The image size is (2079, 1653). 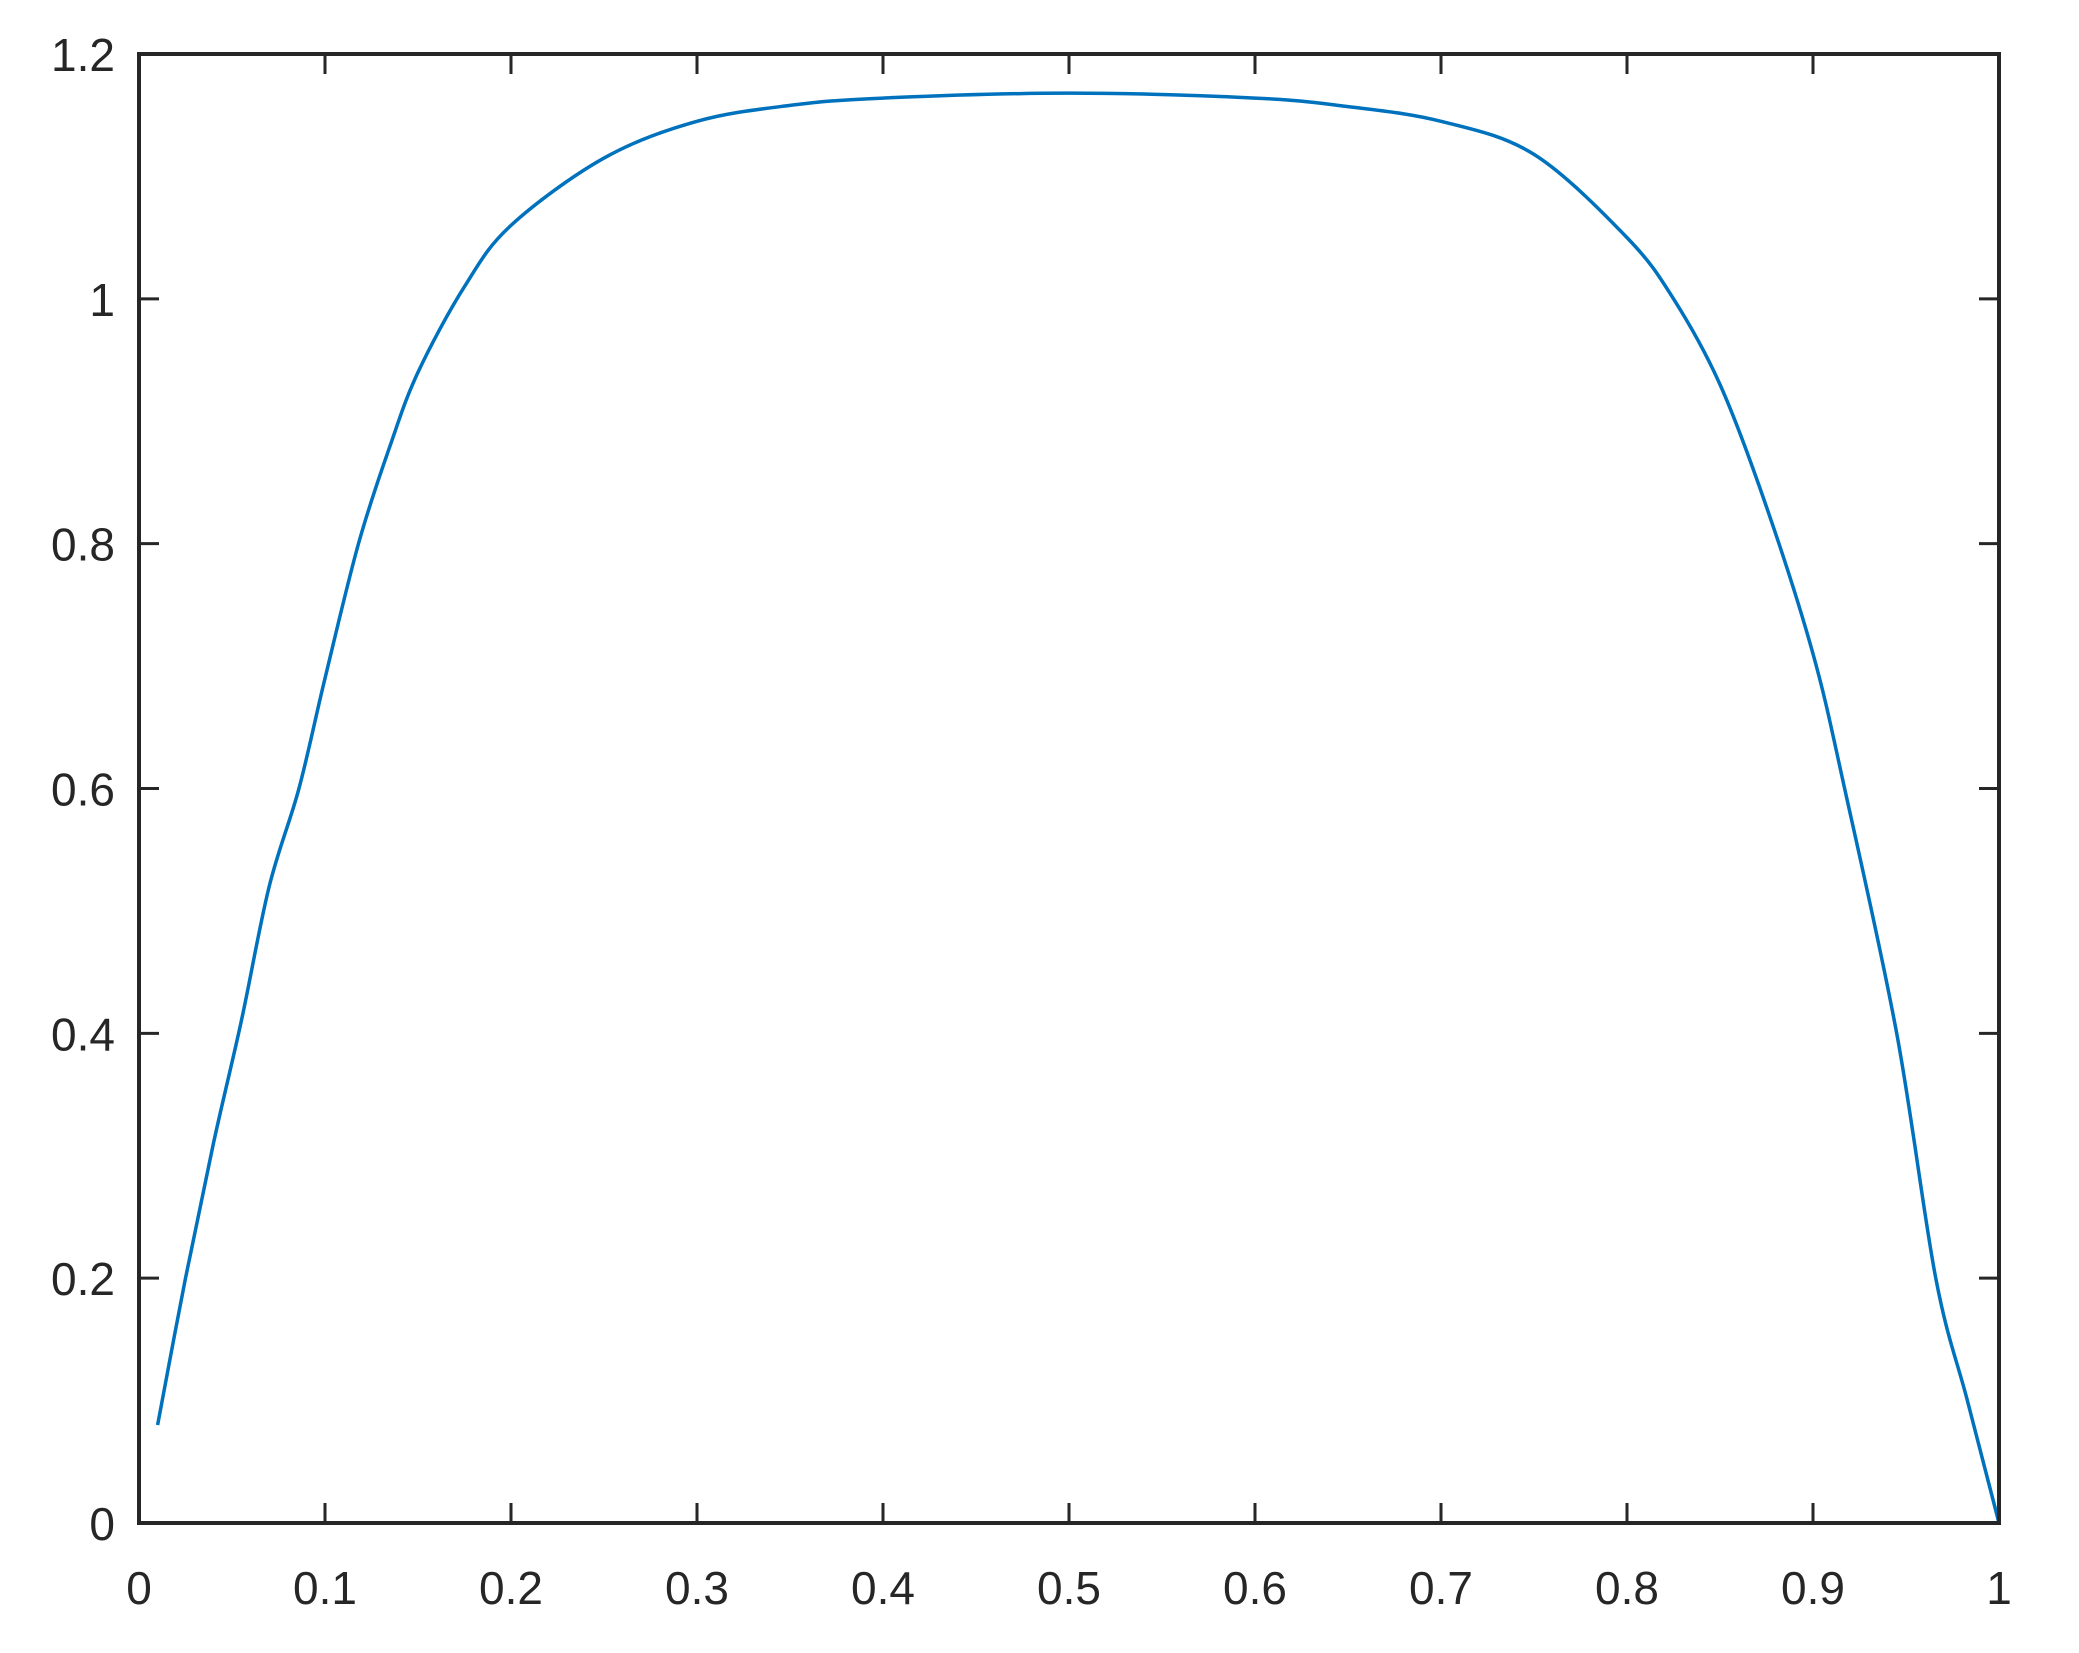 What do you see at coordinates (102, 300) in the screenshot?
I see `y-tick-label: 1` at bounding box center [102, 300].